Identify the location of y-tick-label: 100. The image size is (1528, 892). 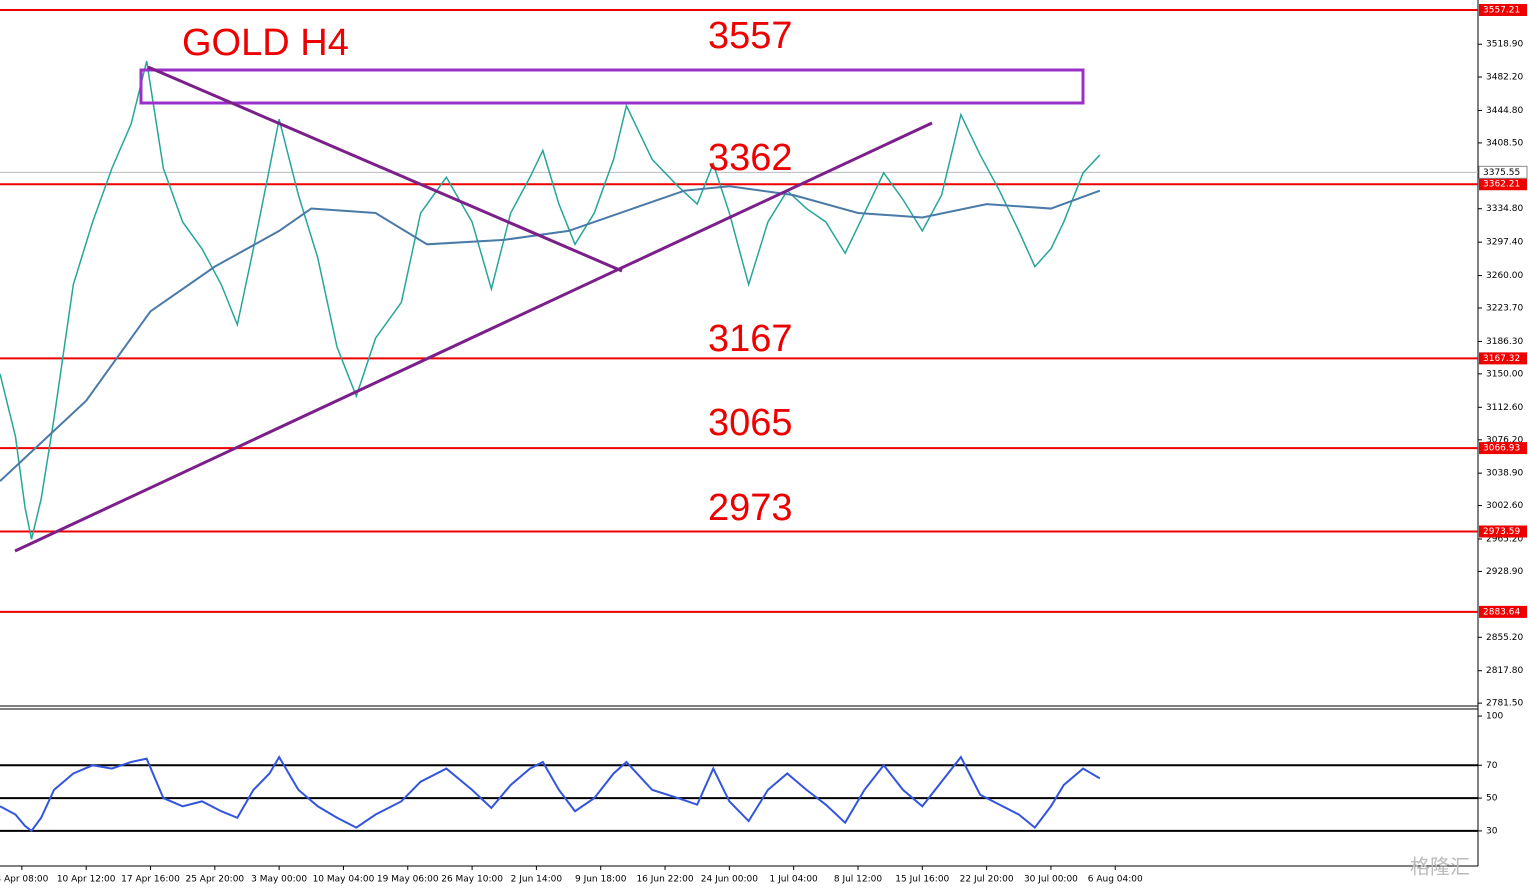
(1494, 717).